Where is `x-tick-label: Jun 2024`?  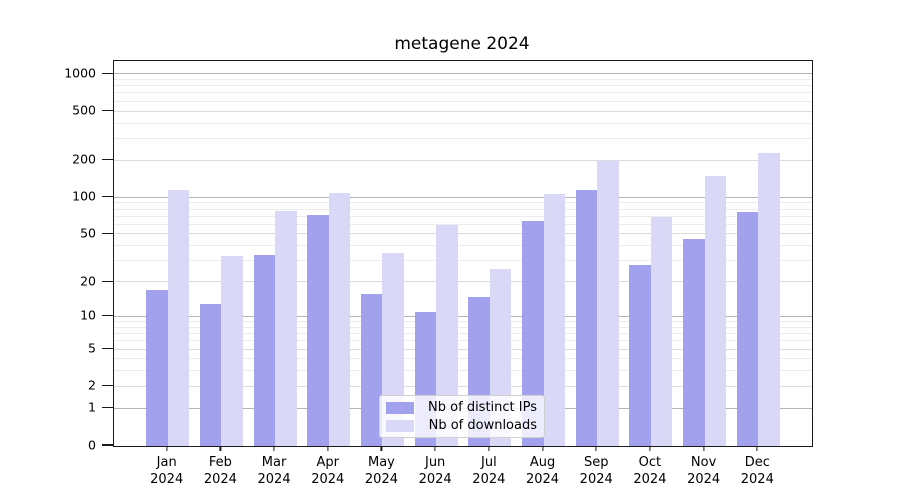 x-tick-label: Jun 2024 is located at coordinates (435, 471).